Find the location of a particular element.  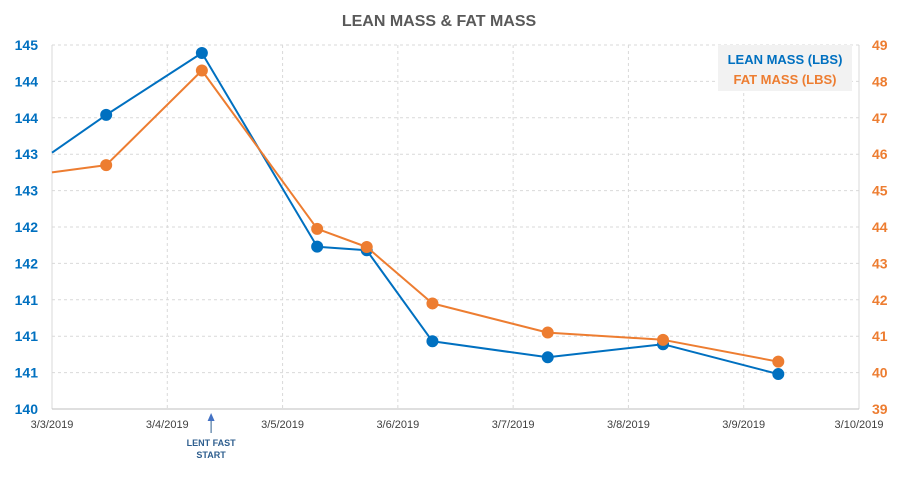

legend: LEAN MASS (LBS) FAT MASS (LBS) is located at coordinates (785, 68).